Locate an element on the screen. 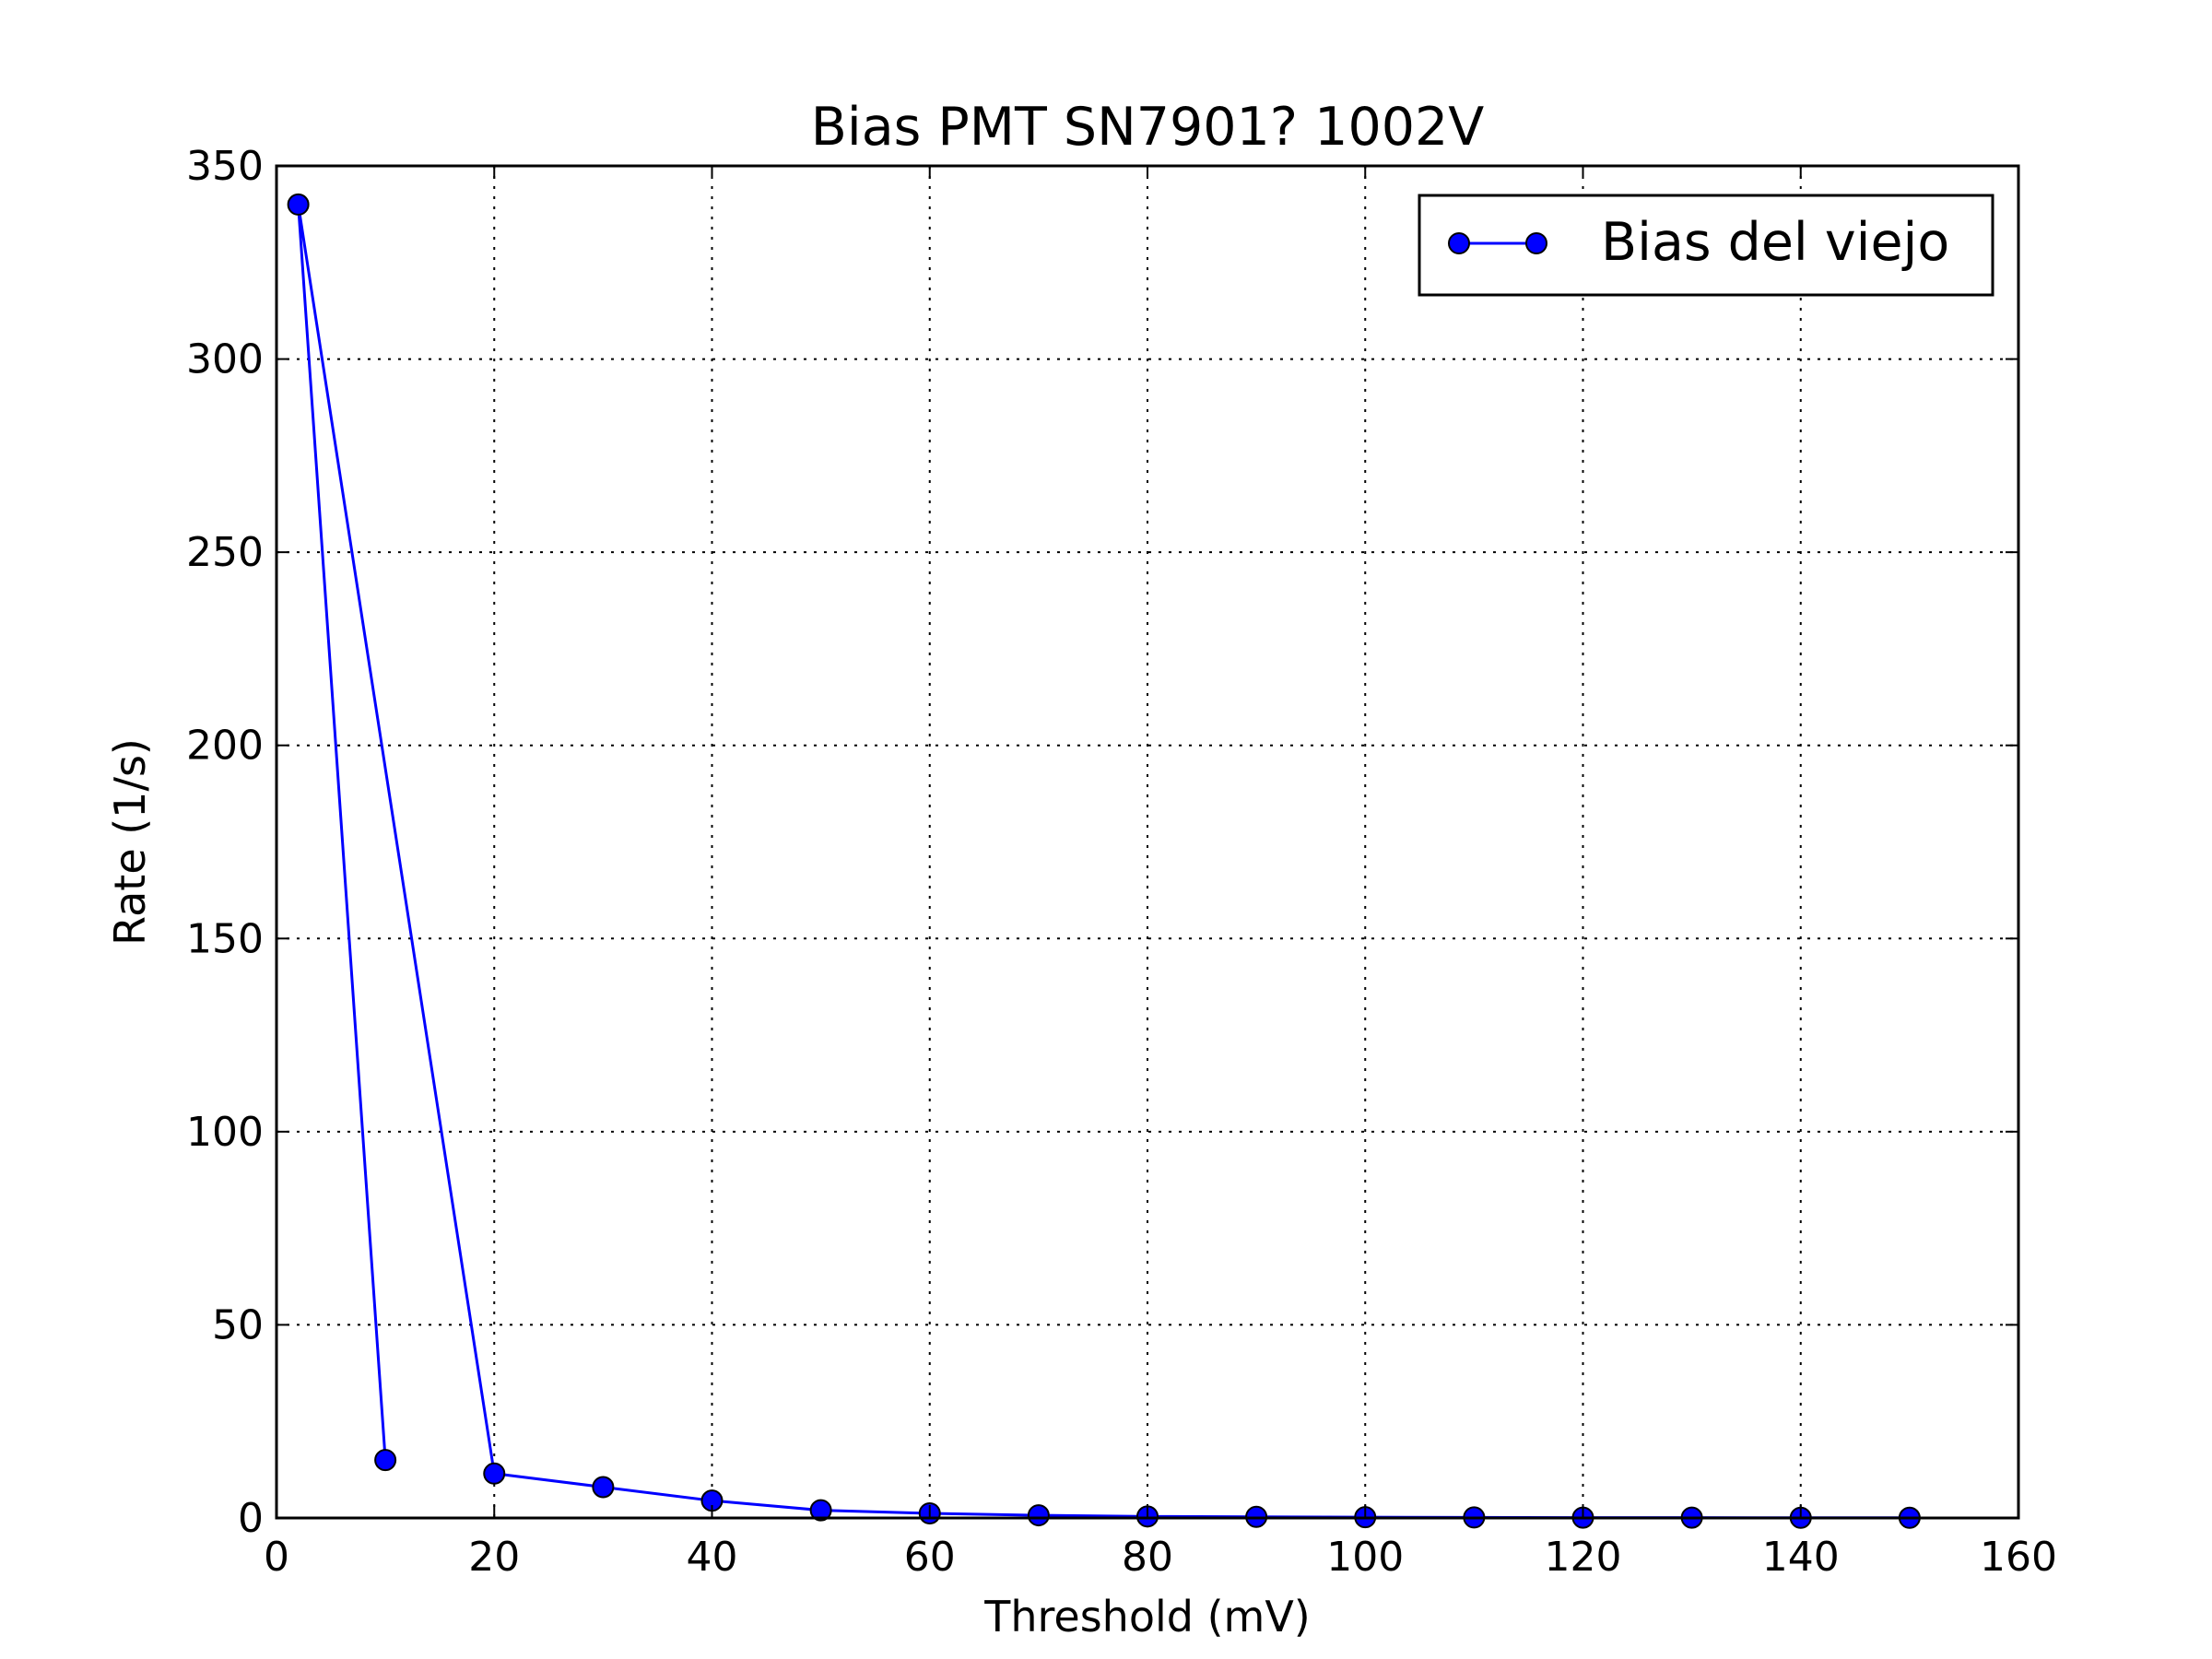  y-tick-label: 50 is located at coordinates (238, 1324).